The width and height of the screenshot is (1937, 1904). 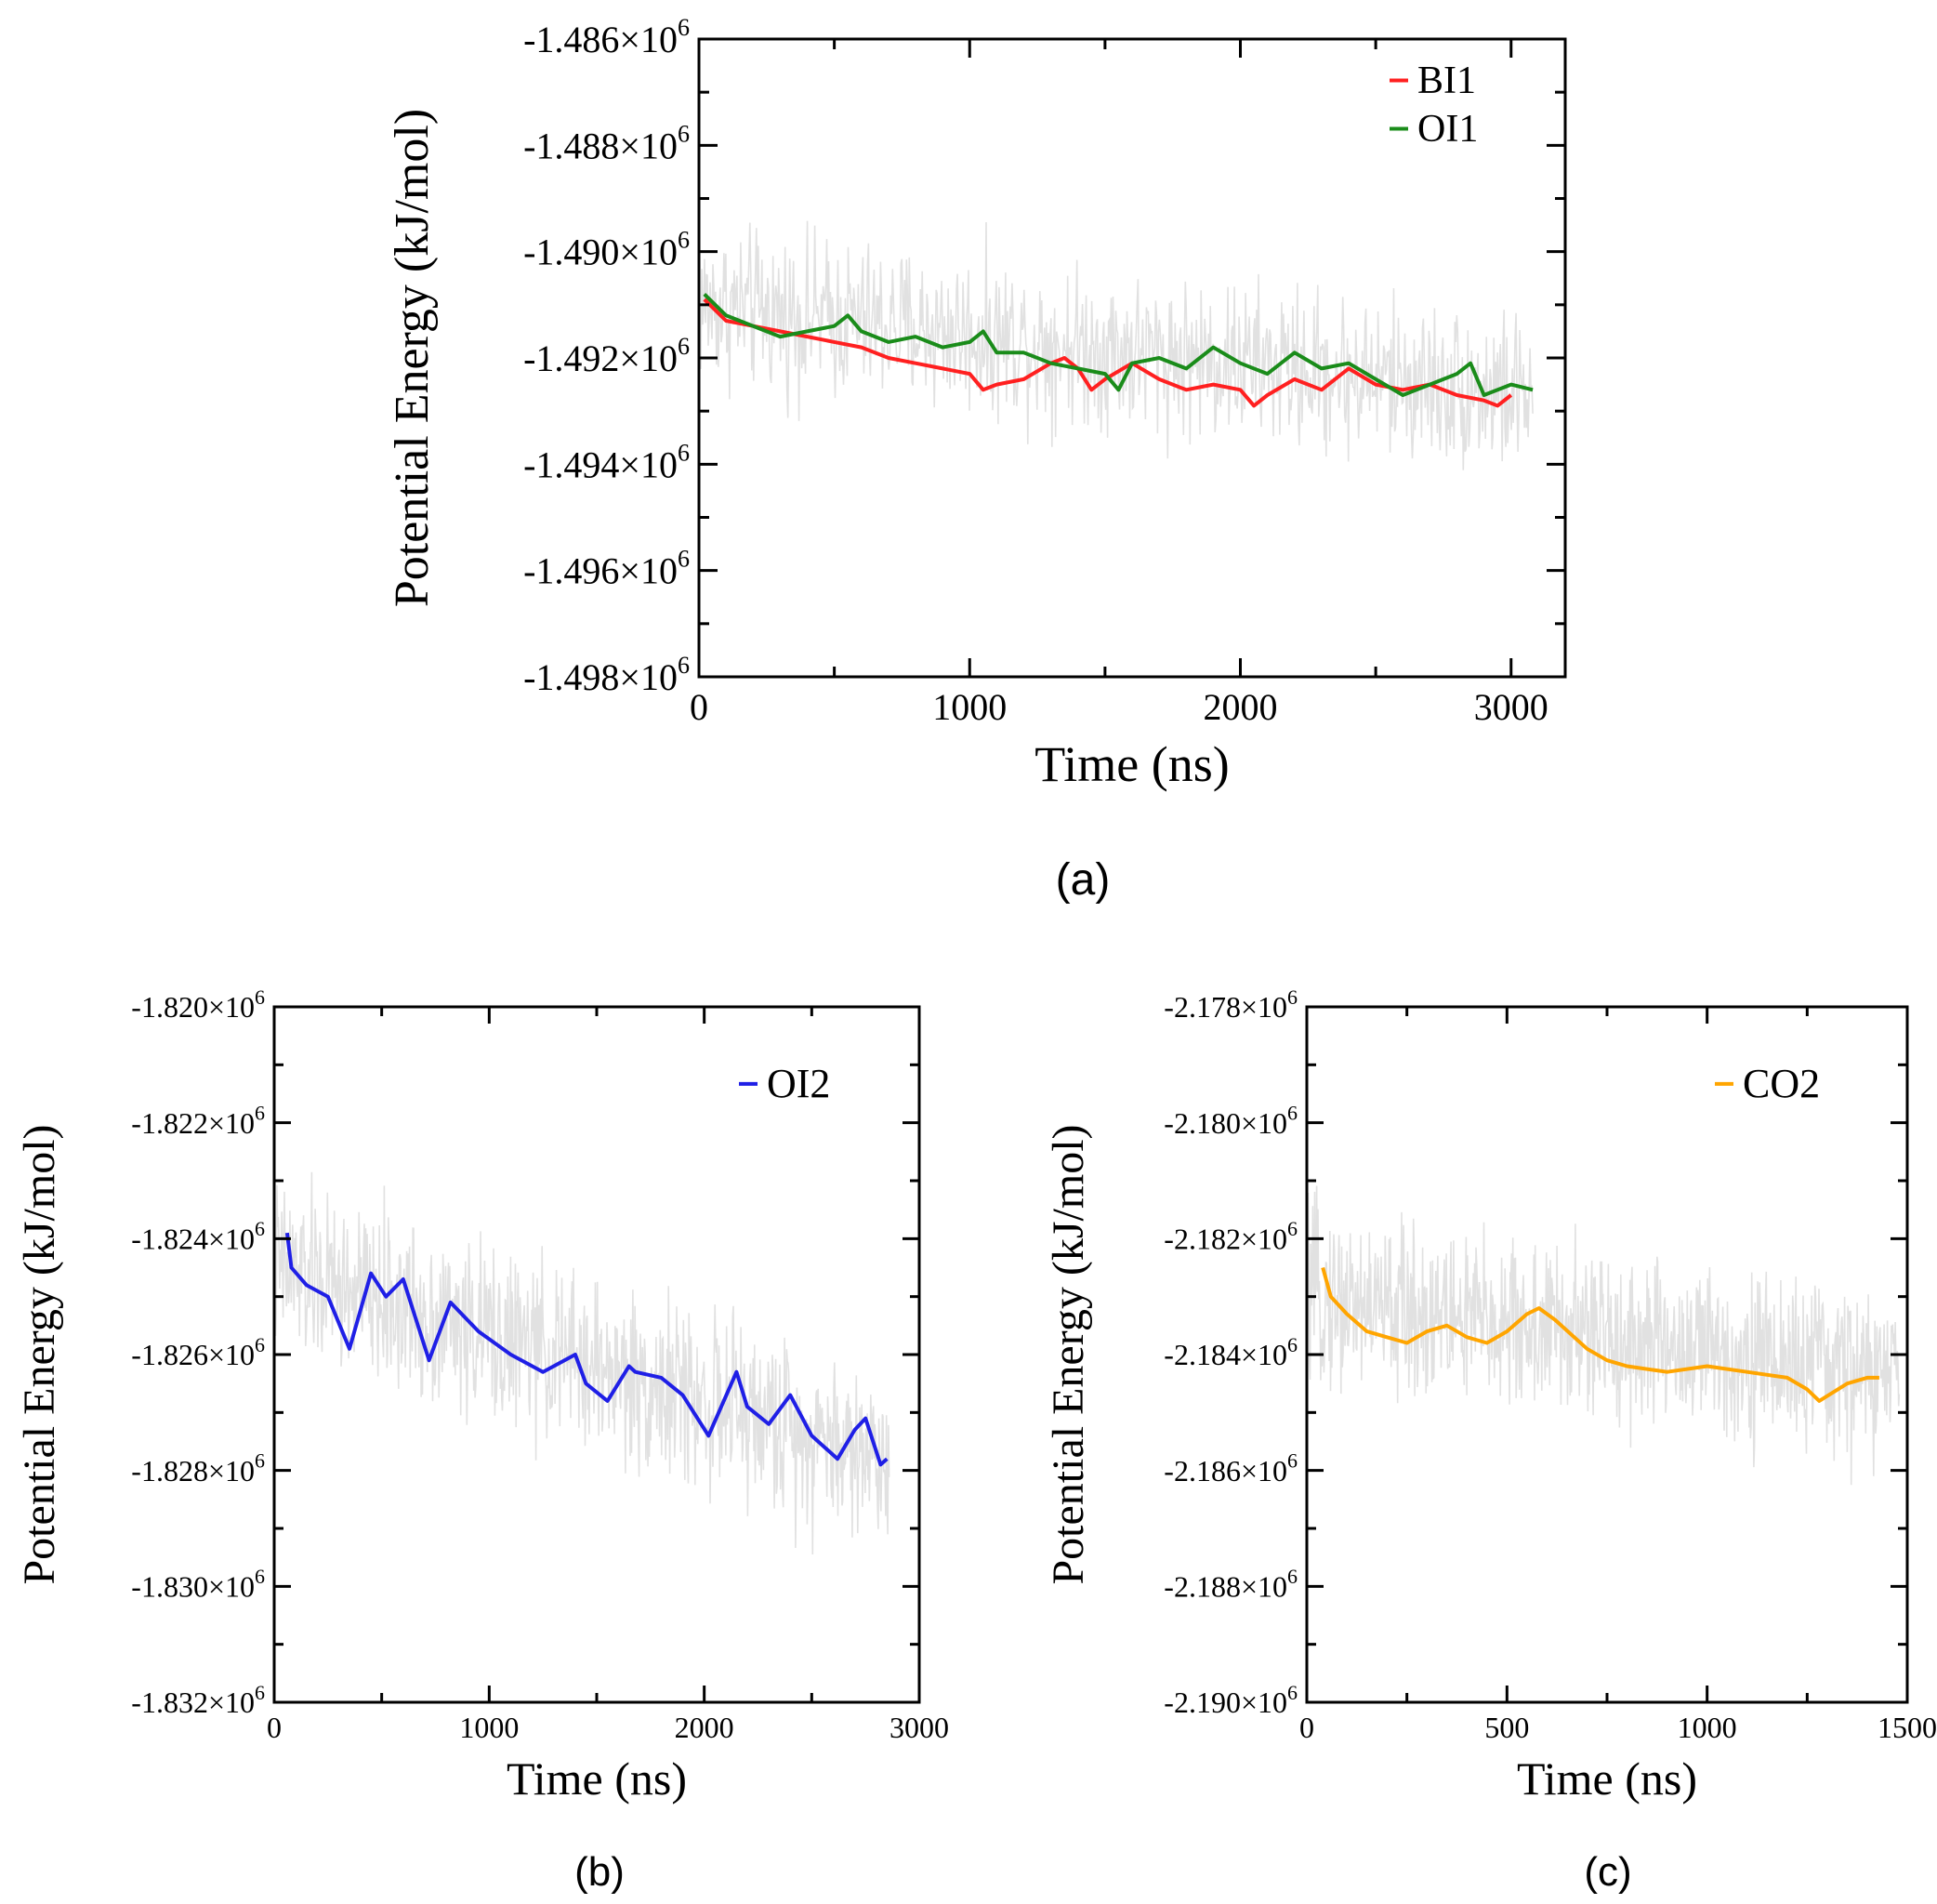 I want to click on panel-caption-c: (c), so click(x=1607, y=1872).